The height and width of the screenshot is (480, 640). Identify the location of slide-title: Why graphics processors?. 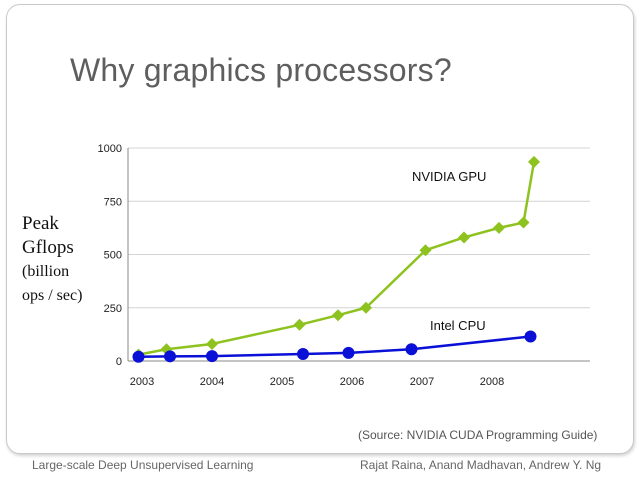
(261, 70).